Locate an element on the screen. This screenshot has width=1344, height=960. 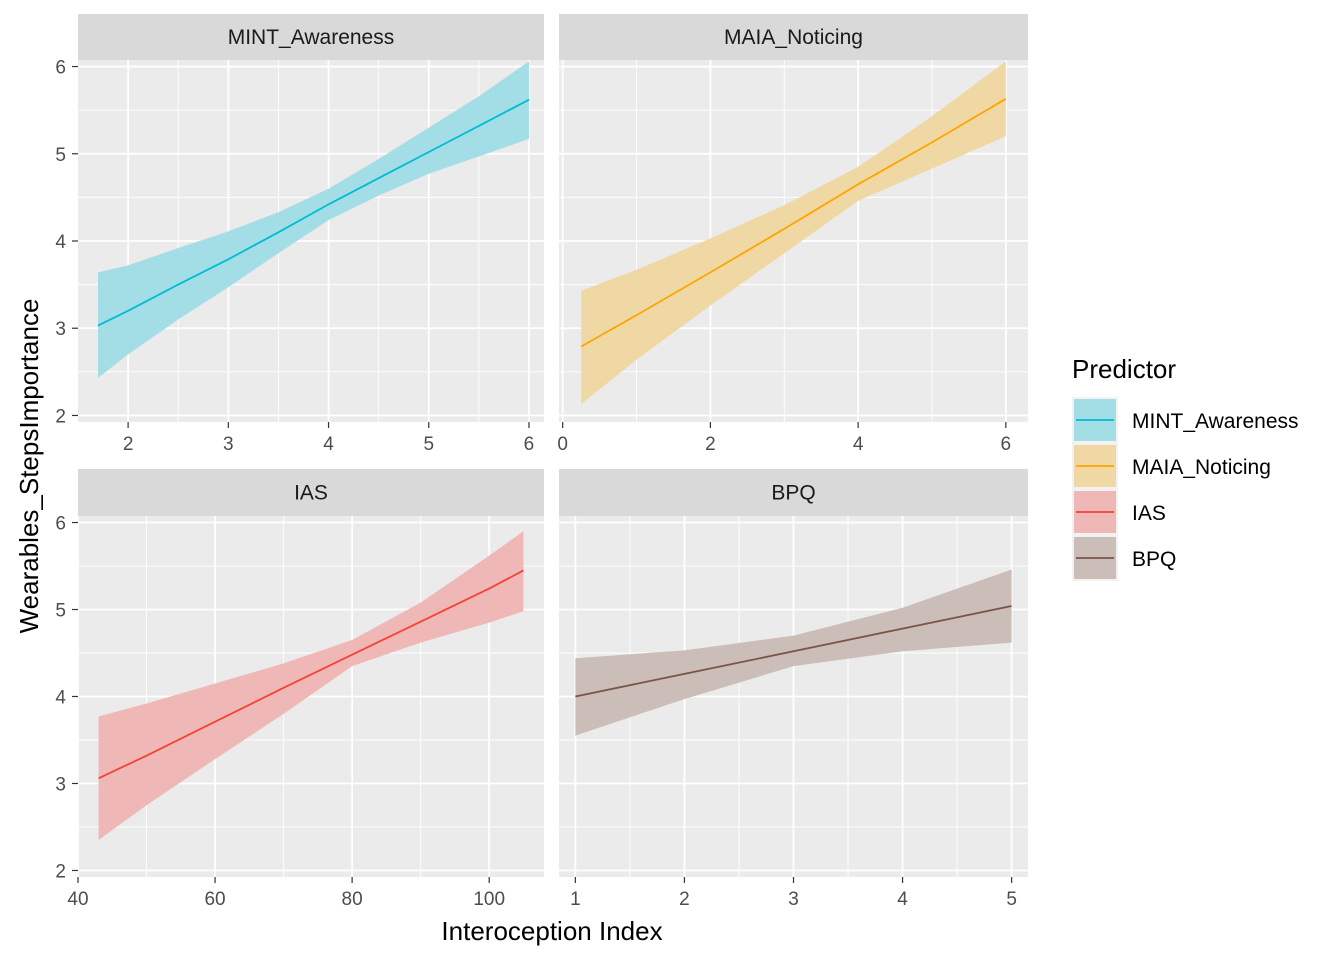
x-axis-title: Interoception Index is located at coordinates (551, 931).